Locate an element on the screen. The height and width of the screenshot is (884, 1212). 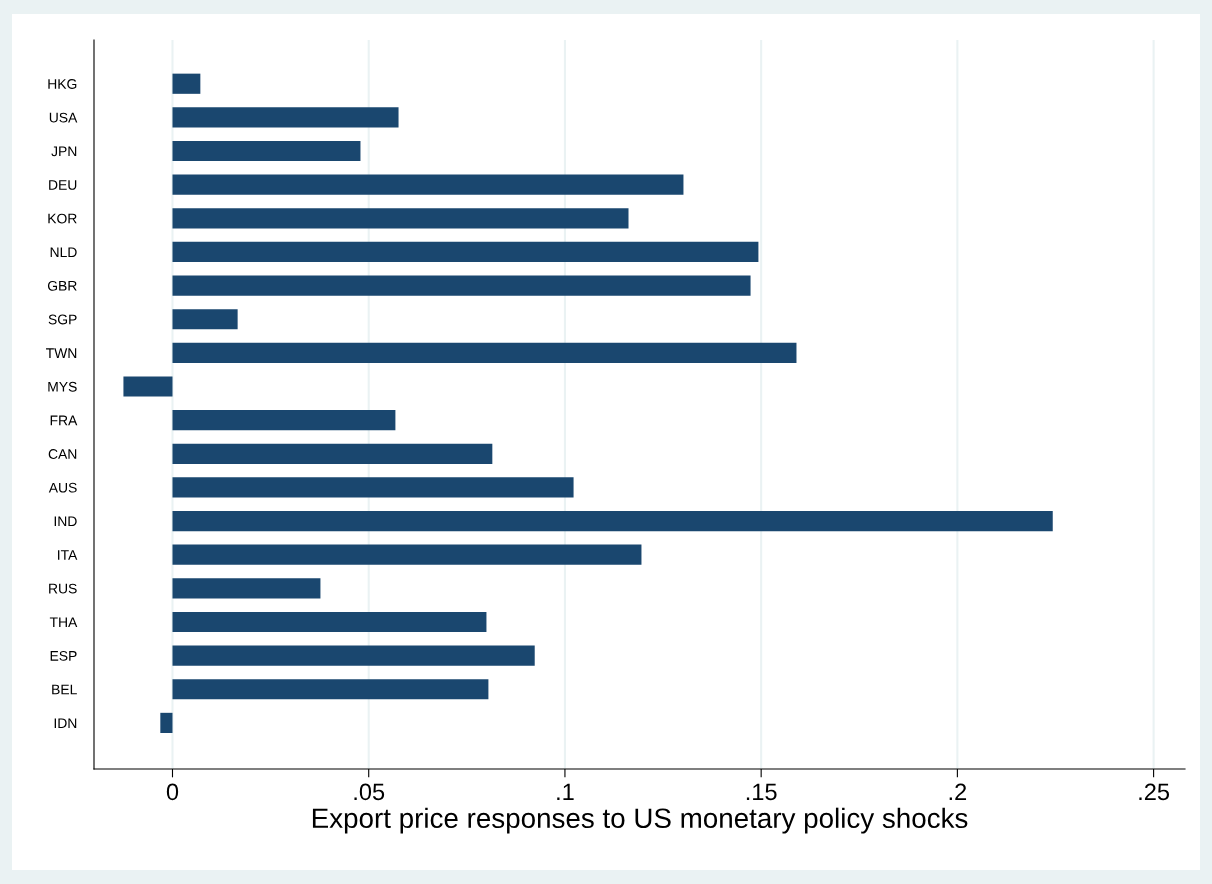
y-tick-label: NLD is located at coordinates (63, 252).